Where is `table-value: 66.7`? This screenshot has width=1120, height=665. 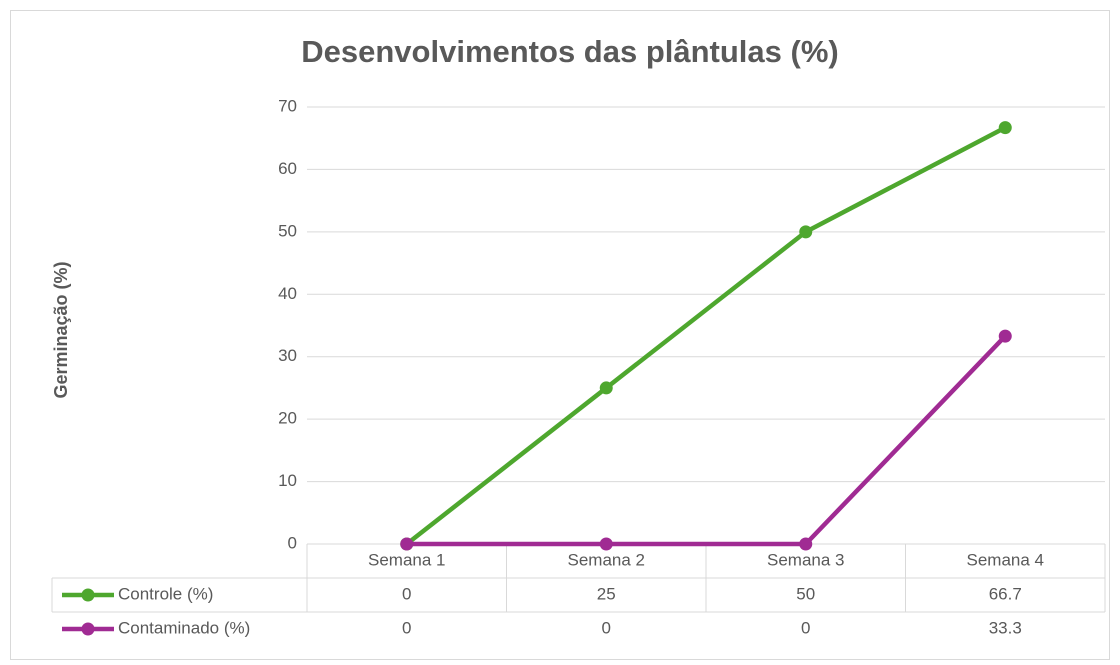
table-value: 66.7 is located at coordinates (1005, 593).